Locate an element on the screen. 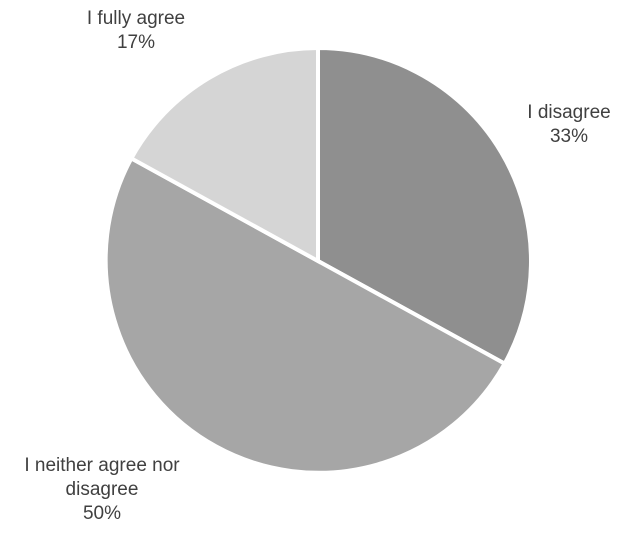  data-label-i-fully-agree: I fully agree 17% is located at coordinates (136, 30).